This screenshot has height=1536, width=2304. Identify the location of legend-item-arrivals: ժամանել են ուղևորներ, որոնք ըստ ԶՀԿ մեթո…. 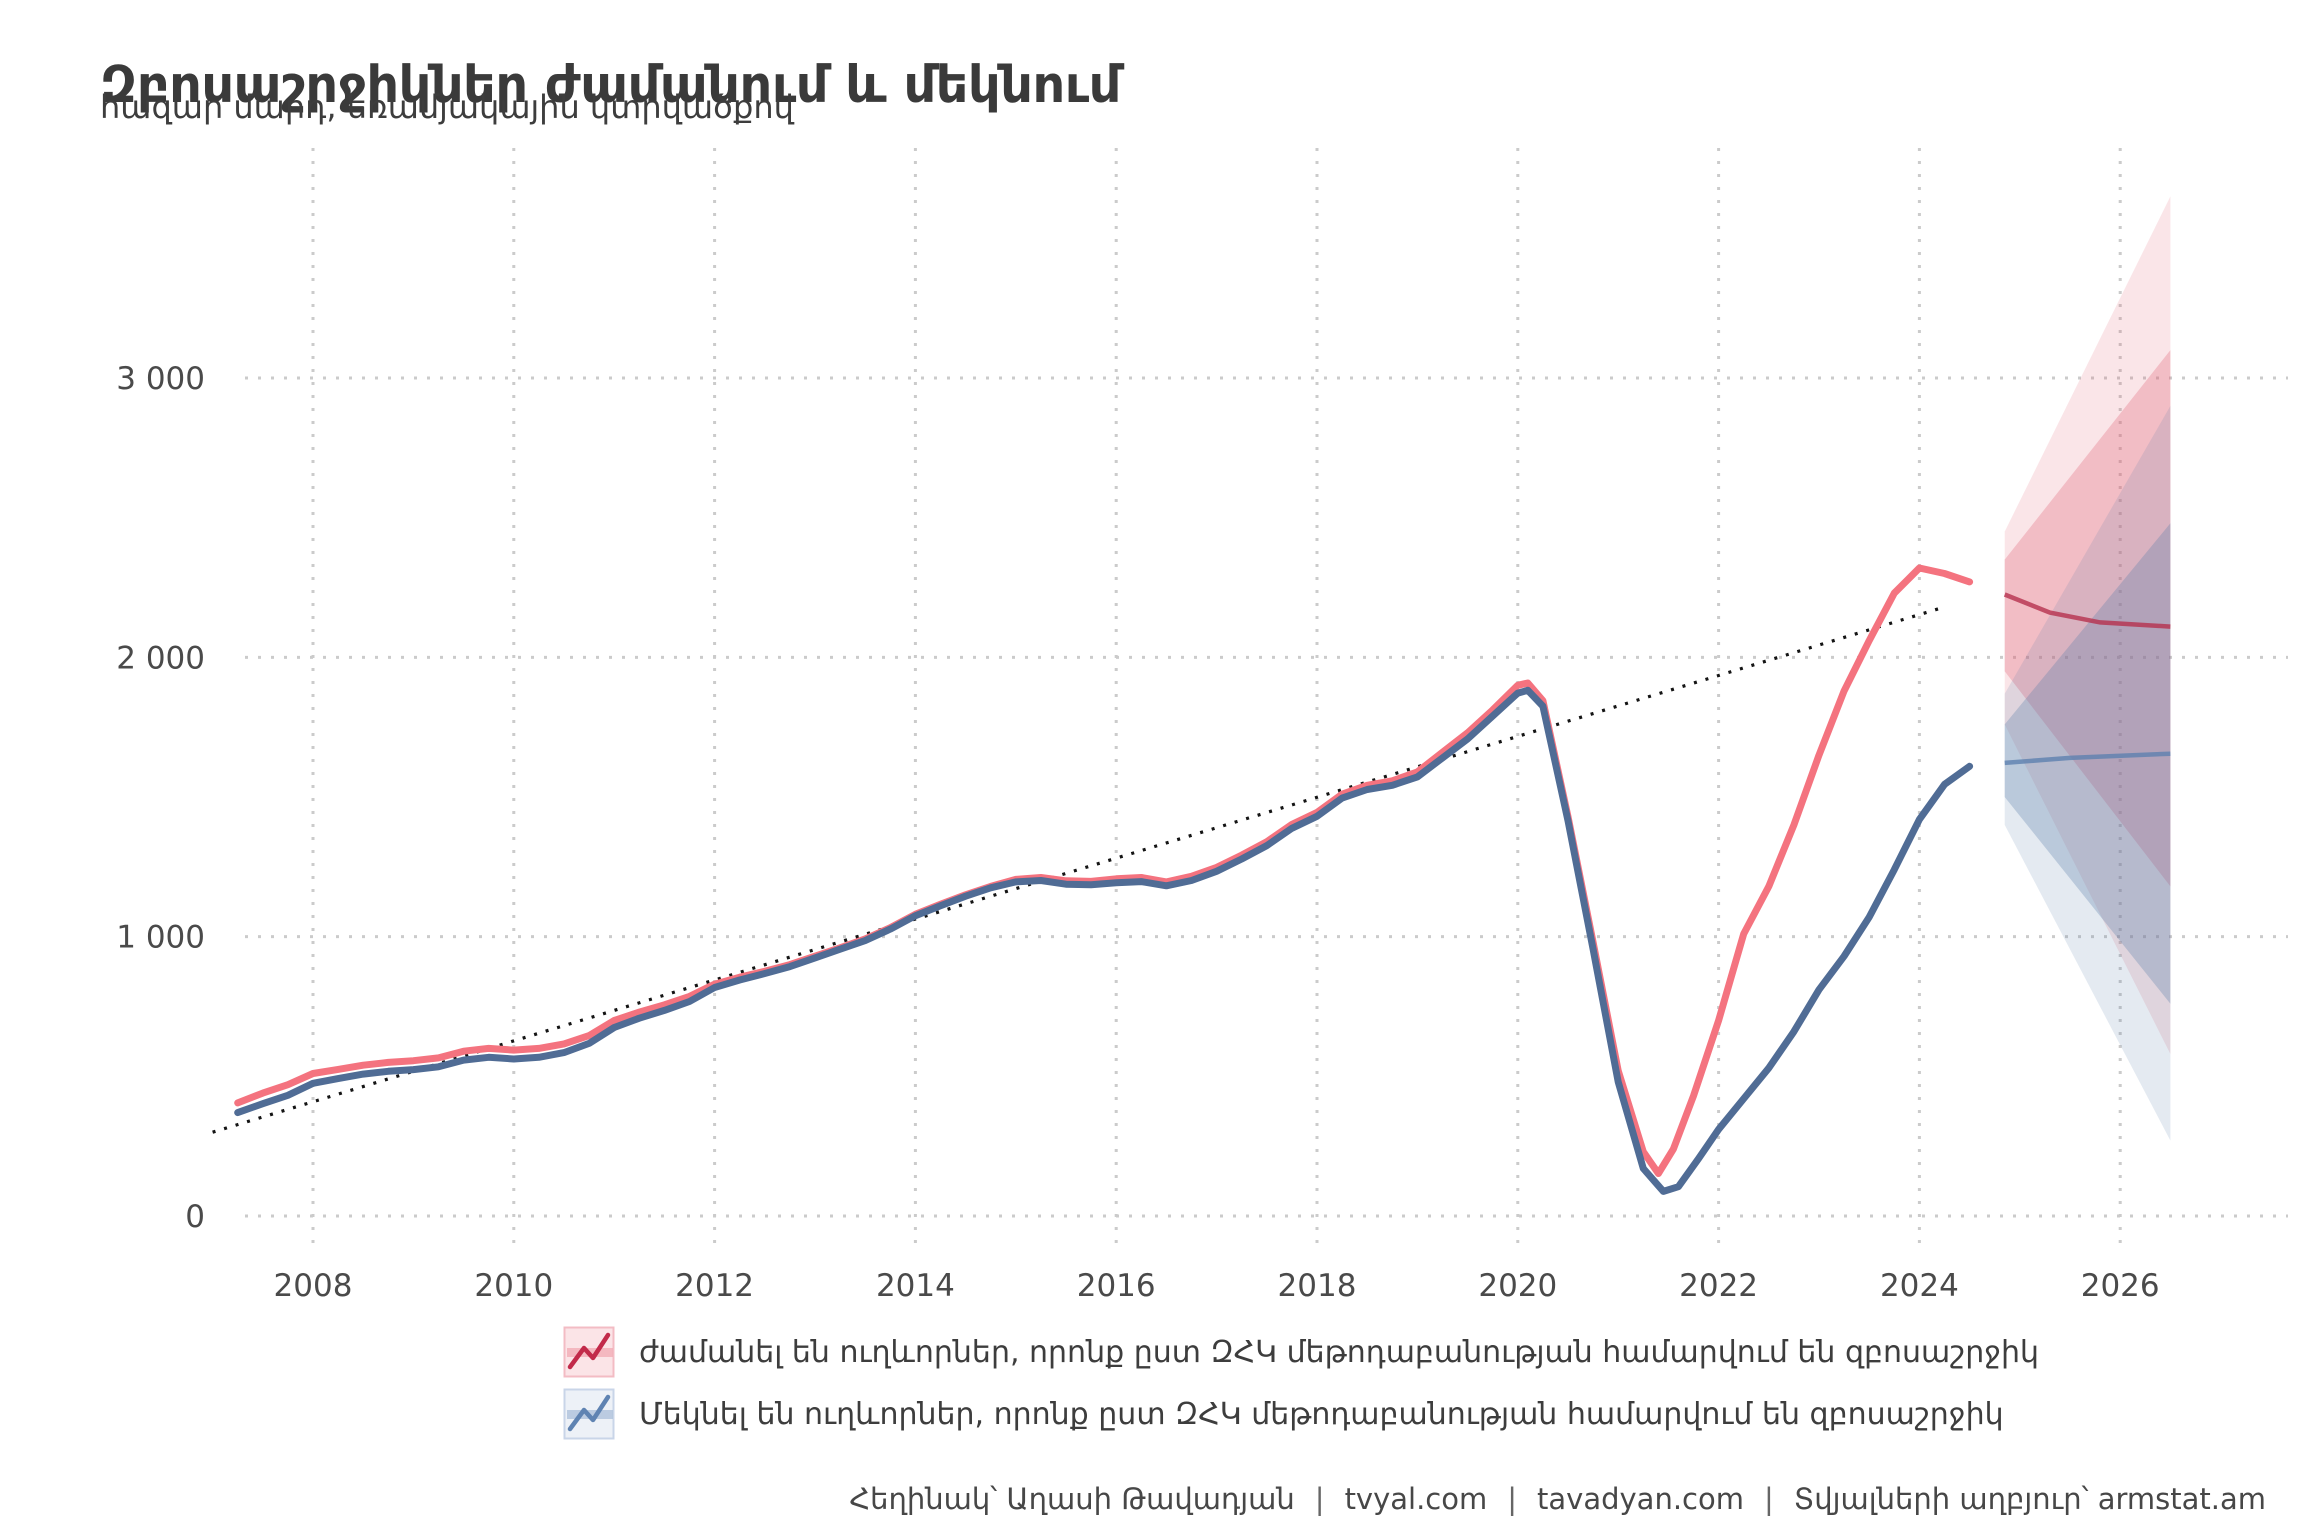
(1301, 1352).